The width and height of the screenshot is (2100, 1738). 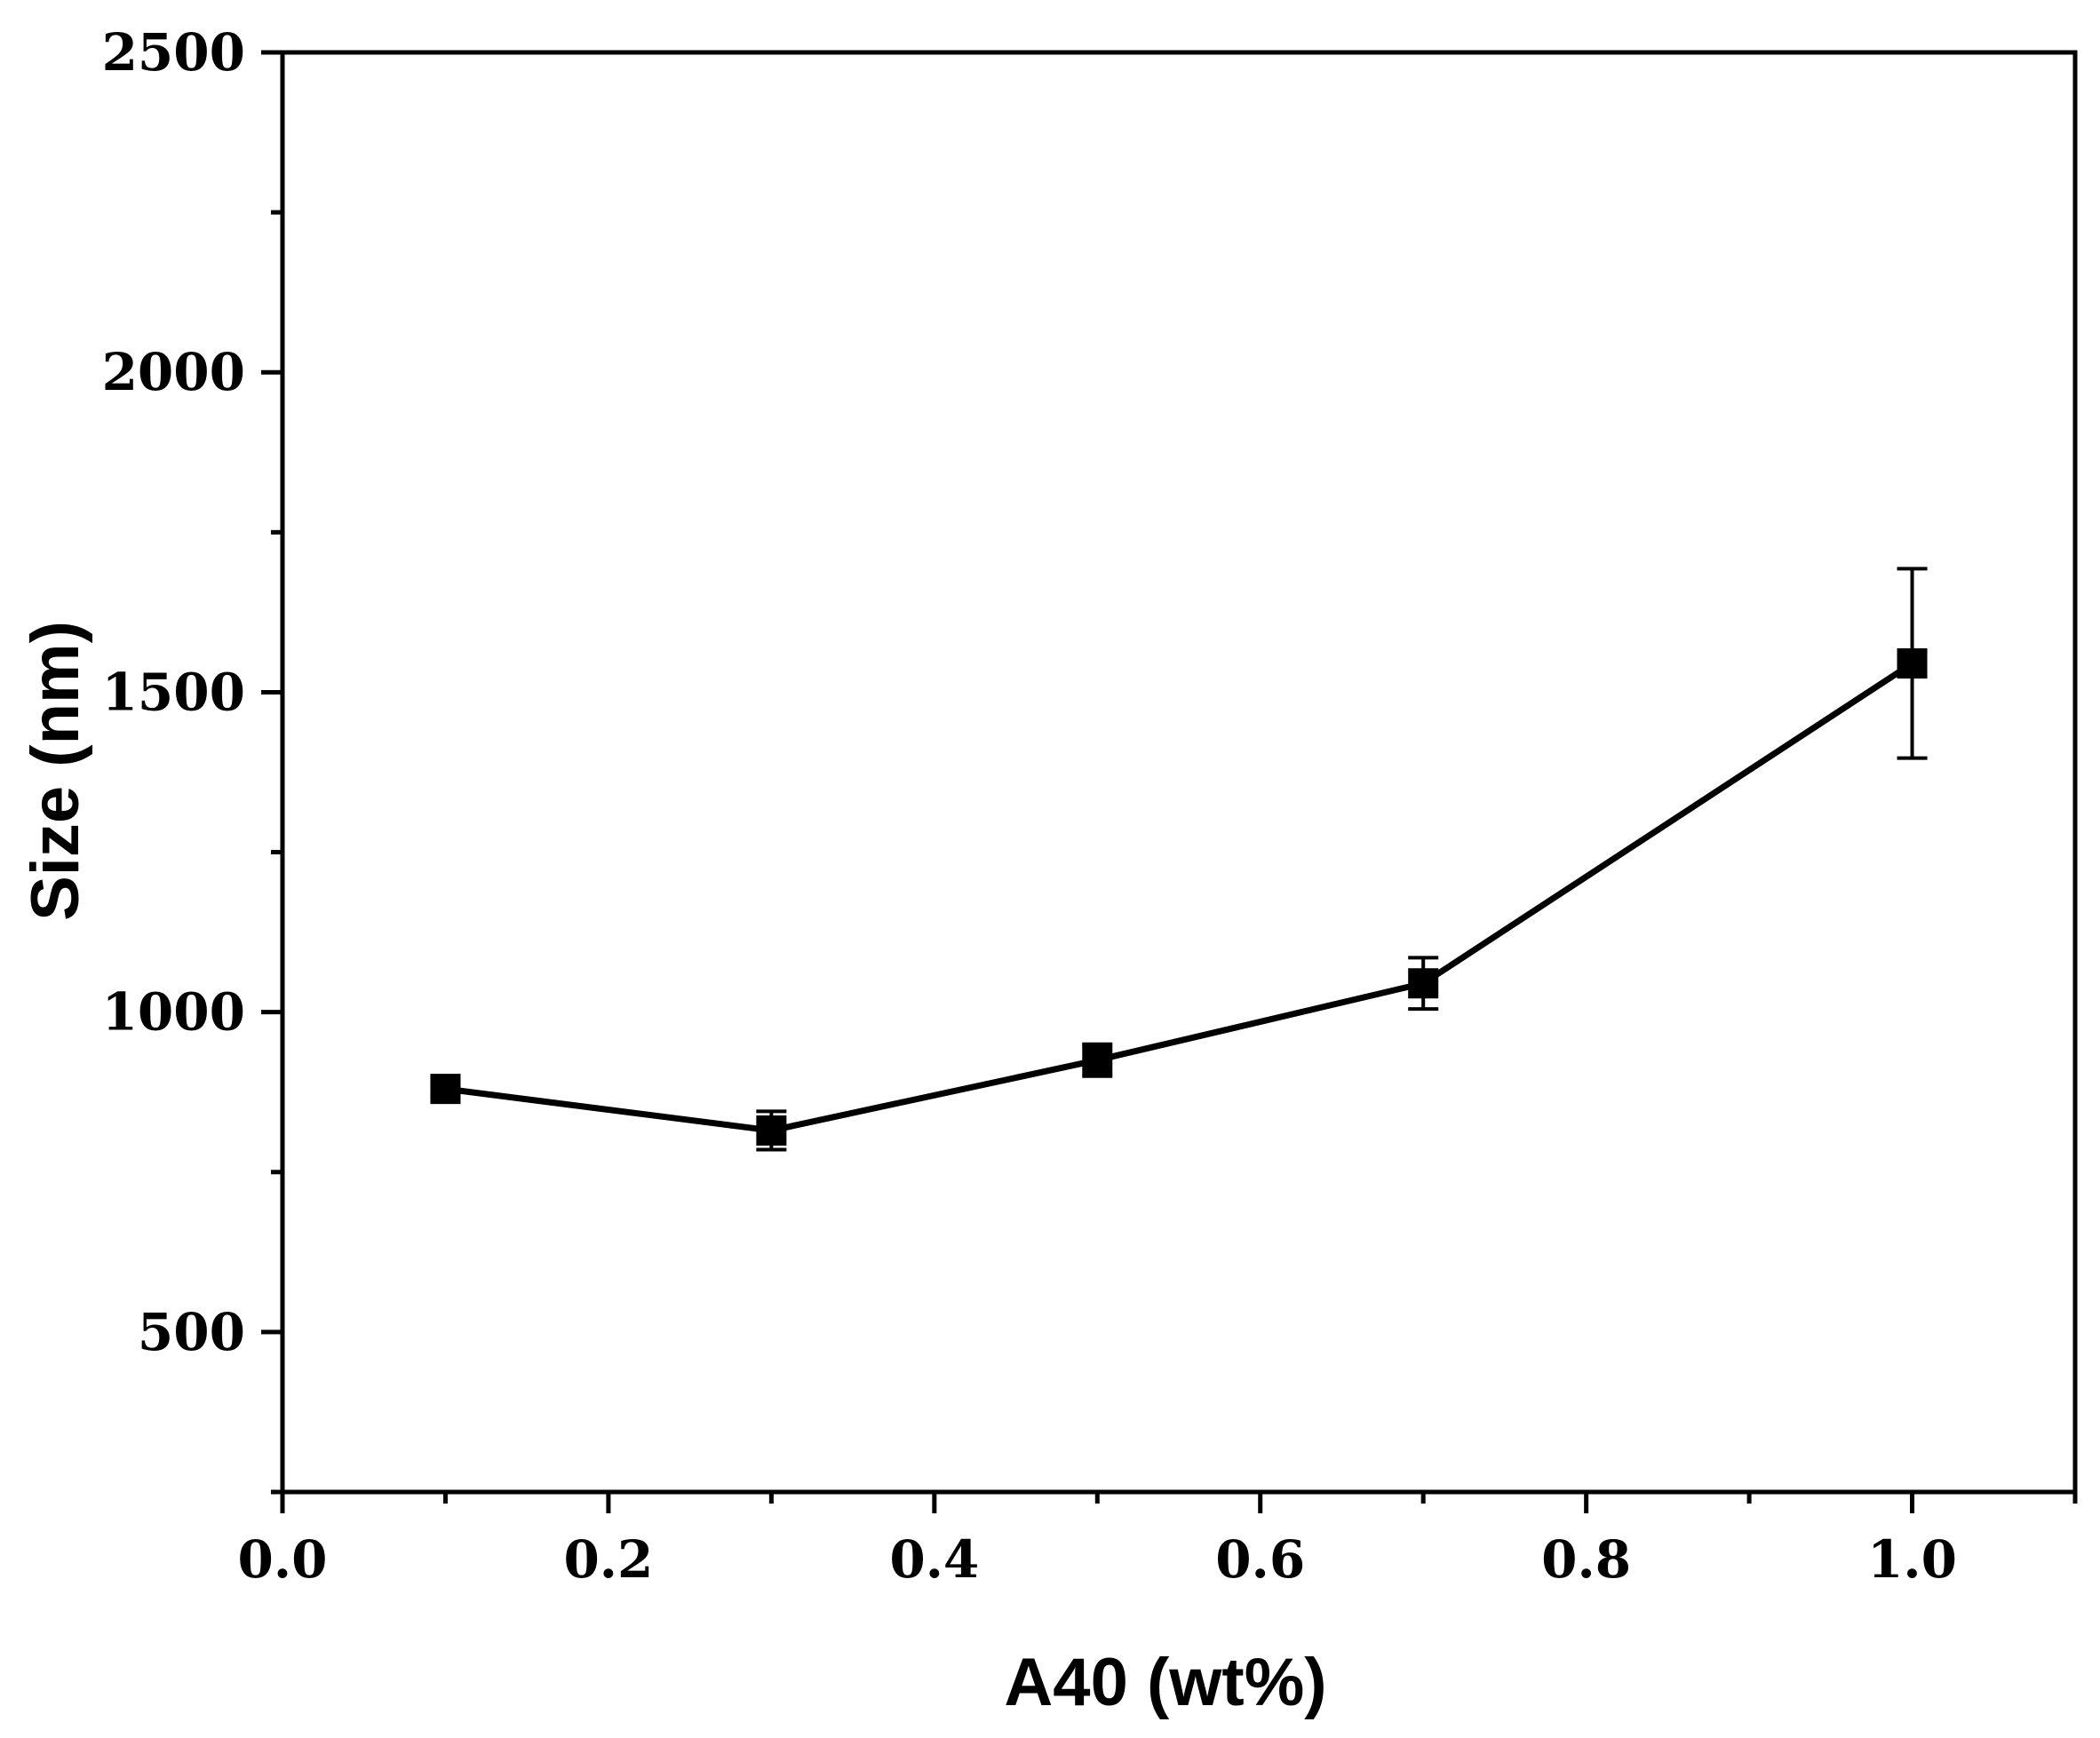 I want to click on x-tick-label: 0.4, so click(x=934, y=1559).